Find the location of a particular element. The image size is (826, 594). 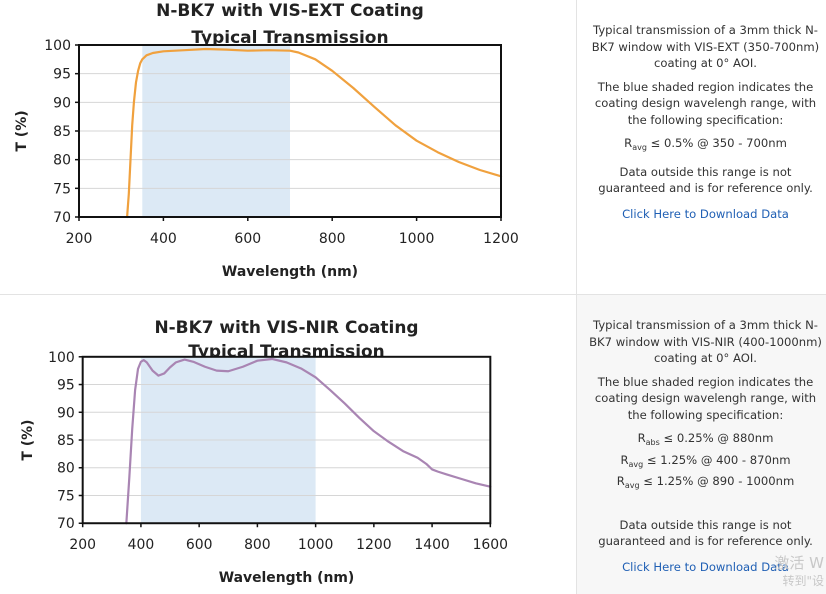

x-tick-label: 1600 is located at coordinates (490, 545).